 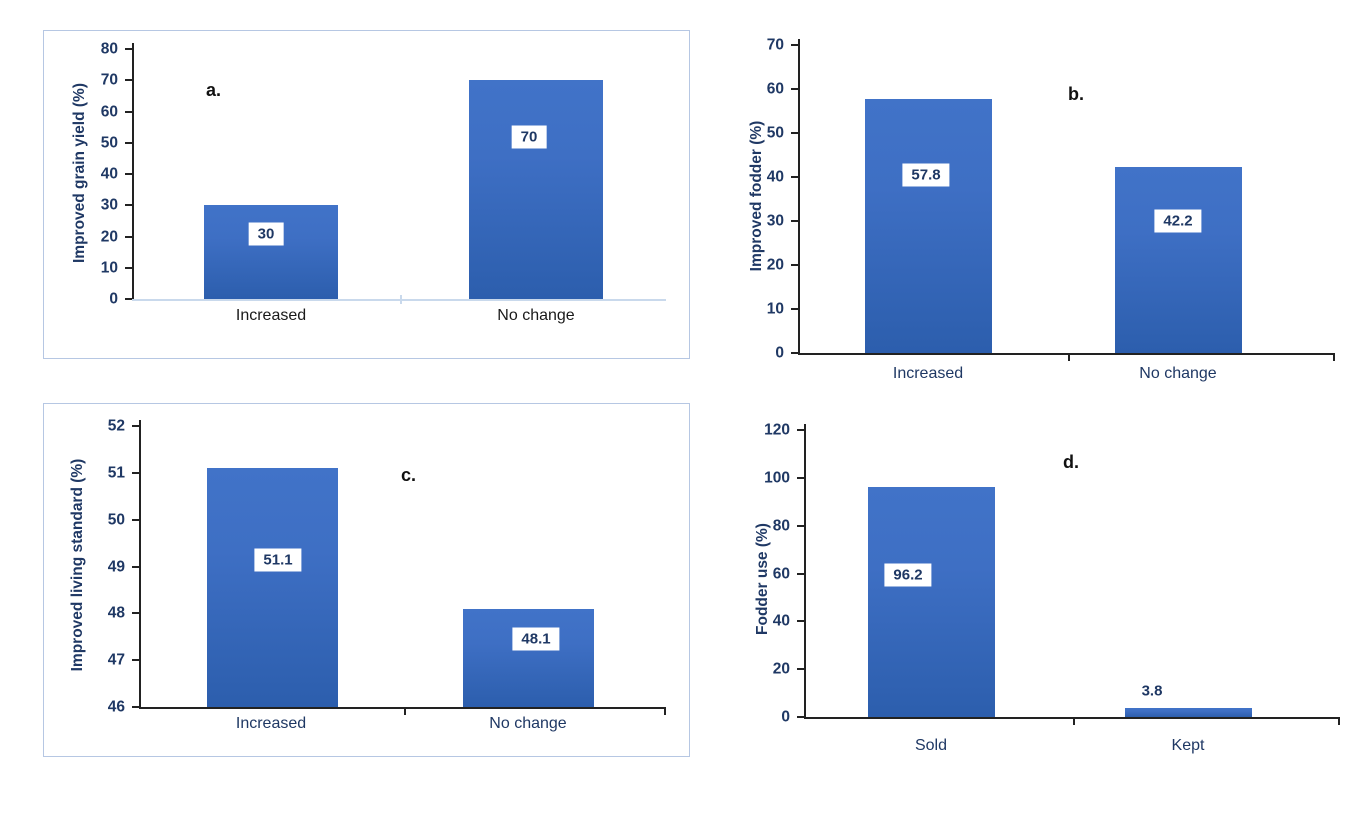 I want to click on y-tick-label: 52, so click(x=116, y=426).